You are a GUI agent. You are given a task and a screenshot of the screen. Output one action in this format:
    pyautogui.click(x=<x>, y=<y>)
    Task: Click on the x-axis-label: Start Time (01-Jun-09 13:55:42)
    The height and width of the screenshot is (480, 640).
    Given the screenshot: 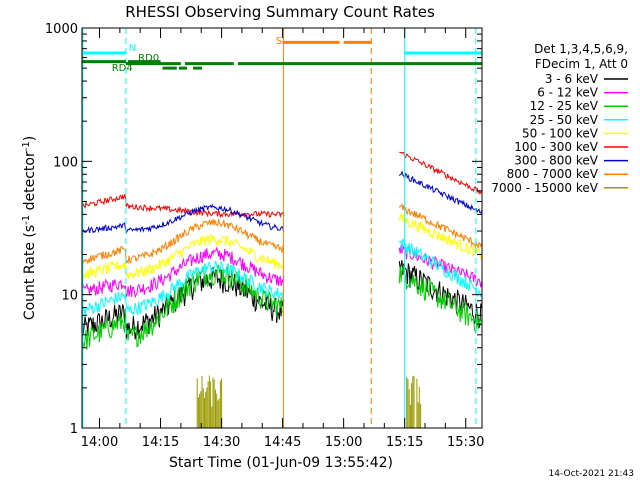 What is the action you would take?
    pyautogui.click(x=281, y=463)
    